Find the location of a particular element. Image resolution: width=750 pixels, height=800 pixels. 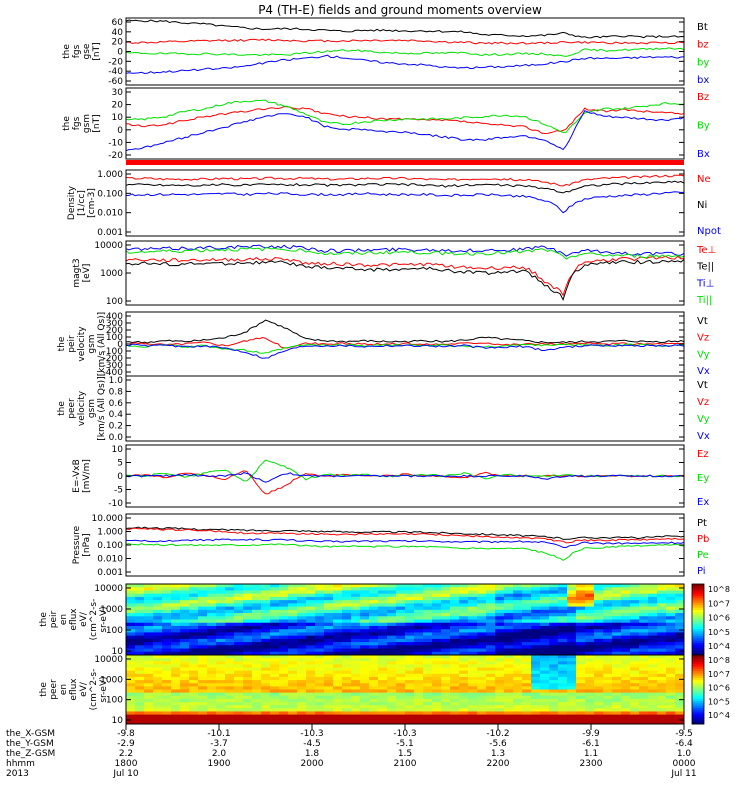

x-tick-x: -9.8 is located at coordinates (126, 734).